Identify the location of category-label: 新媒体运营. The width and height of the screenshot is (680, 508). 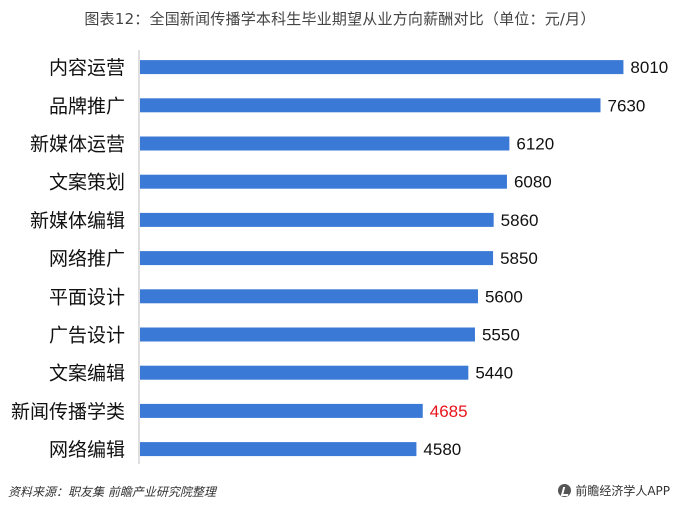
(77, 145).